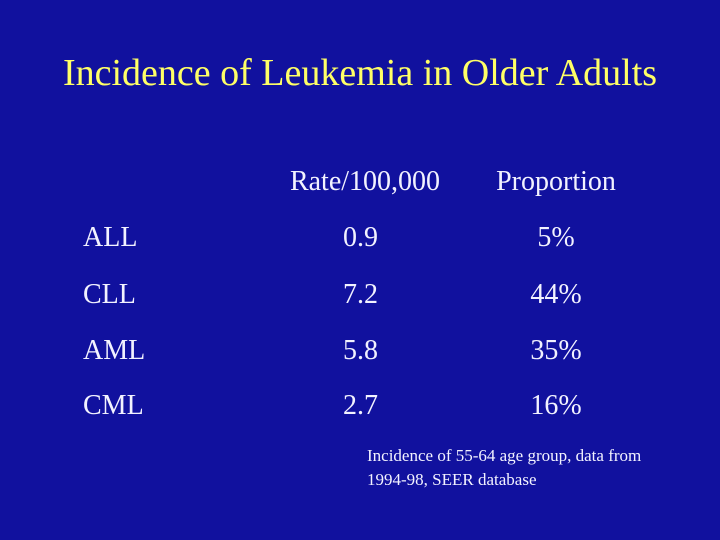 Image resolution: width=720 pixels, height=540 pixels. What do you see at coordinates (365, 181) in the screenshot?
I see `column-header: Rate/100,000` at bounding box center [365, 181].